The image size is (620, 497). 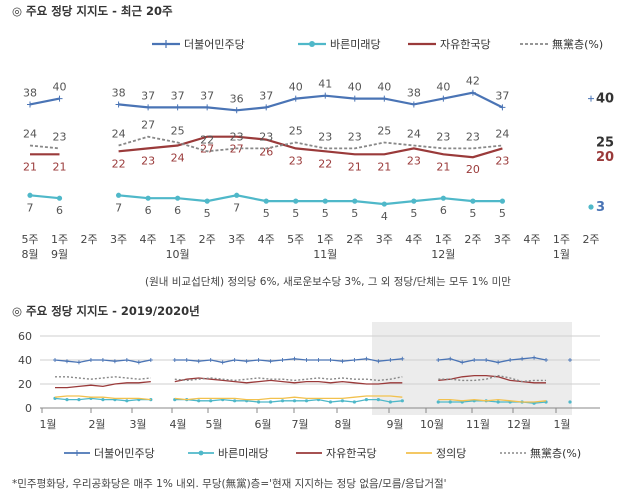 What do you see at coordinates (29, 254) in the screenshot?
I see `x1-month-label: 8월` at bounding box center [29, 254].